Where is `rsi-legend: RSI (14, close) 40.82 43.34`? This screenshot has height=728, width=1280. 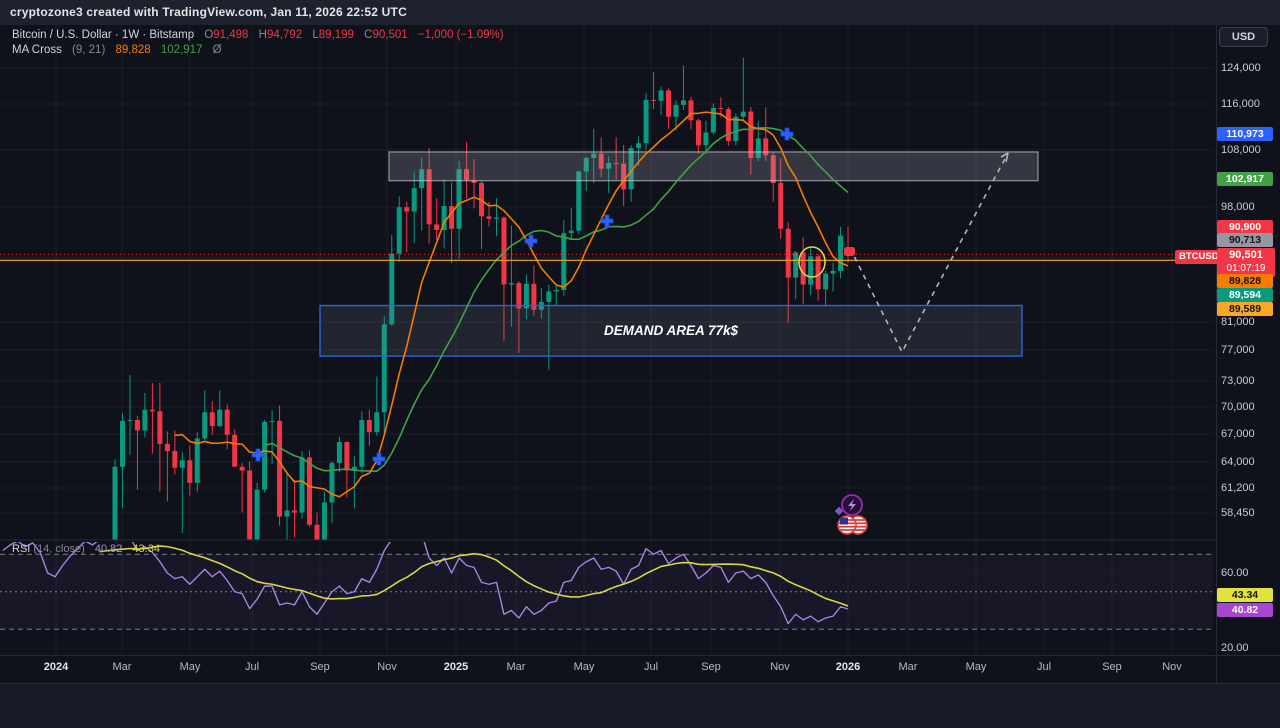
rsi-legend: RSI (14, close) 40.82 43.34 is located at coordinates (86, 549).